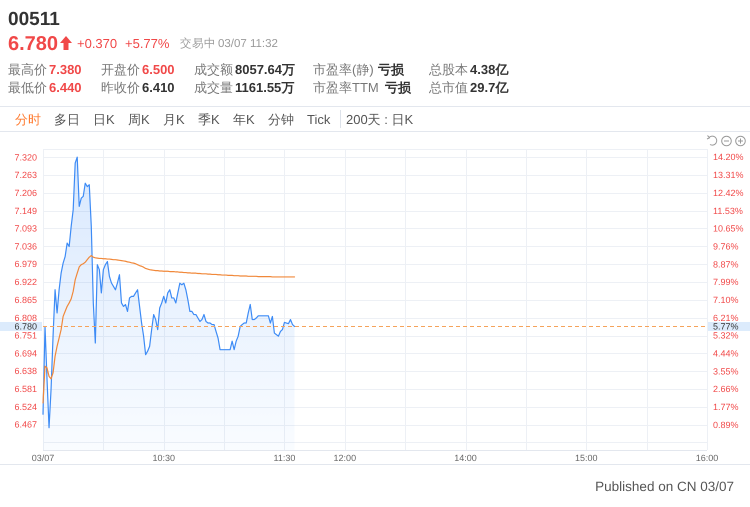 Image resolution: width=750 pixels, height=507 pixels. What do you see at coordinates (726, 389) in the screenshot?
I see `y2-tick-label: 2.66%` at bounding box center [726, 389].